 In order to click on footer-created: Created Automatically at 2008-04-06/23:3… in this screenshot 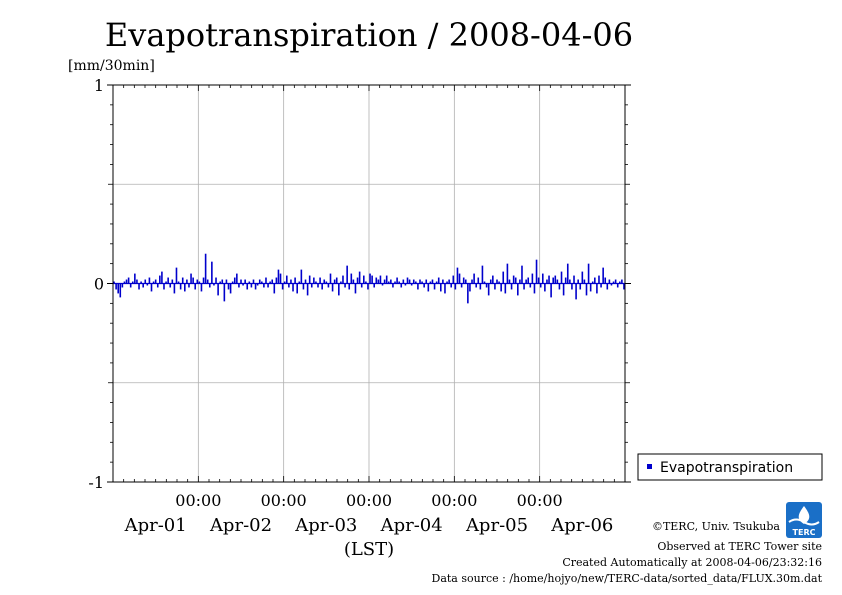, I will do `click(692, 562)`.